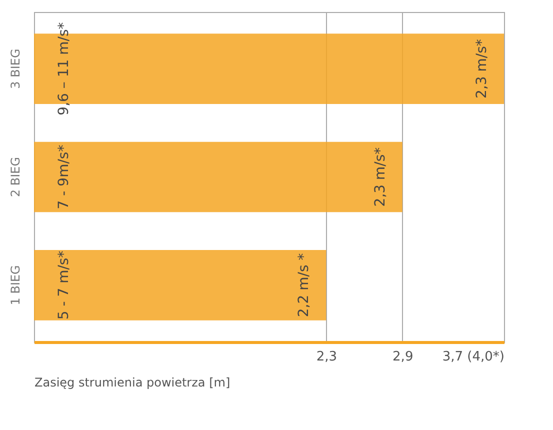 The height and width of the screenshot is (430, 553). Describe the element at coordinates (15, 177) in the screenshot. I see `y-tick-label: 2 BIEG` at that location.